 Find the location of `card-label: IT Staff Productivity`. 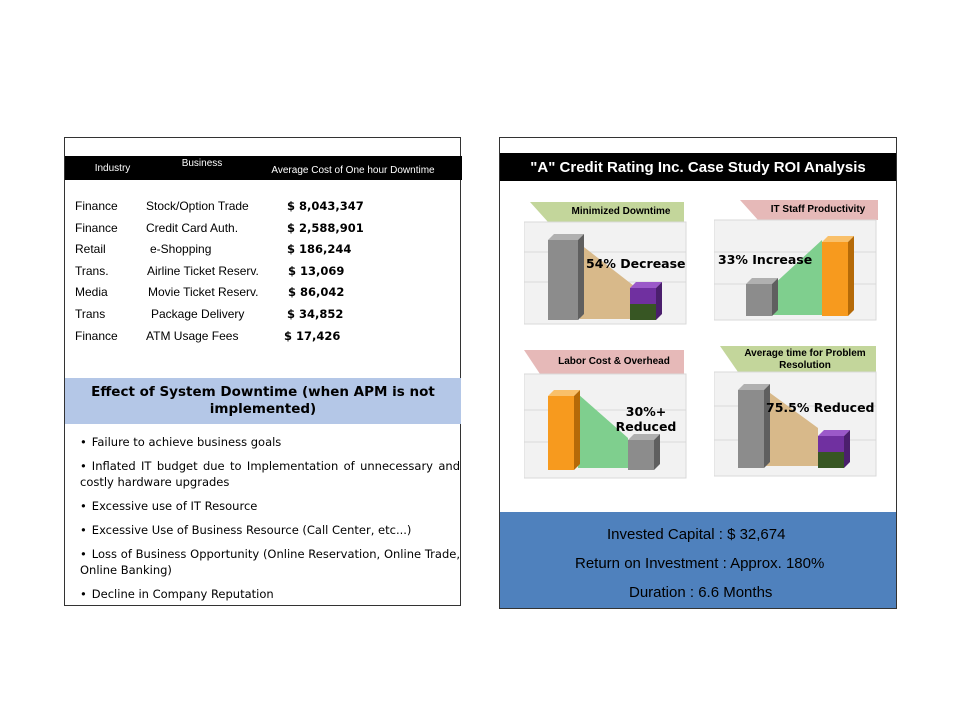

card-label: IT Staff Productivity is located at coordinates (818, 209).